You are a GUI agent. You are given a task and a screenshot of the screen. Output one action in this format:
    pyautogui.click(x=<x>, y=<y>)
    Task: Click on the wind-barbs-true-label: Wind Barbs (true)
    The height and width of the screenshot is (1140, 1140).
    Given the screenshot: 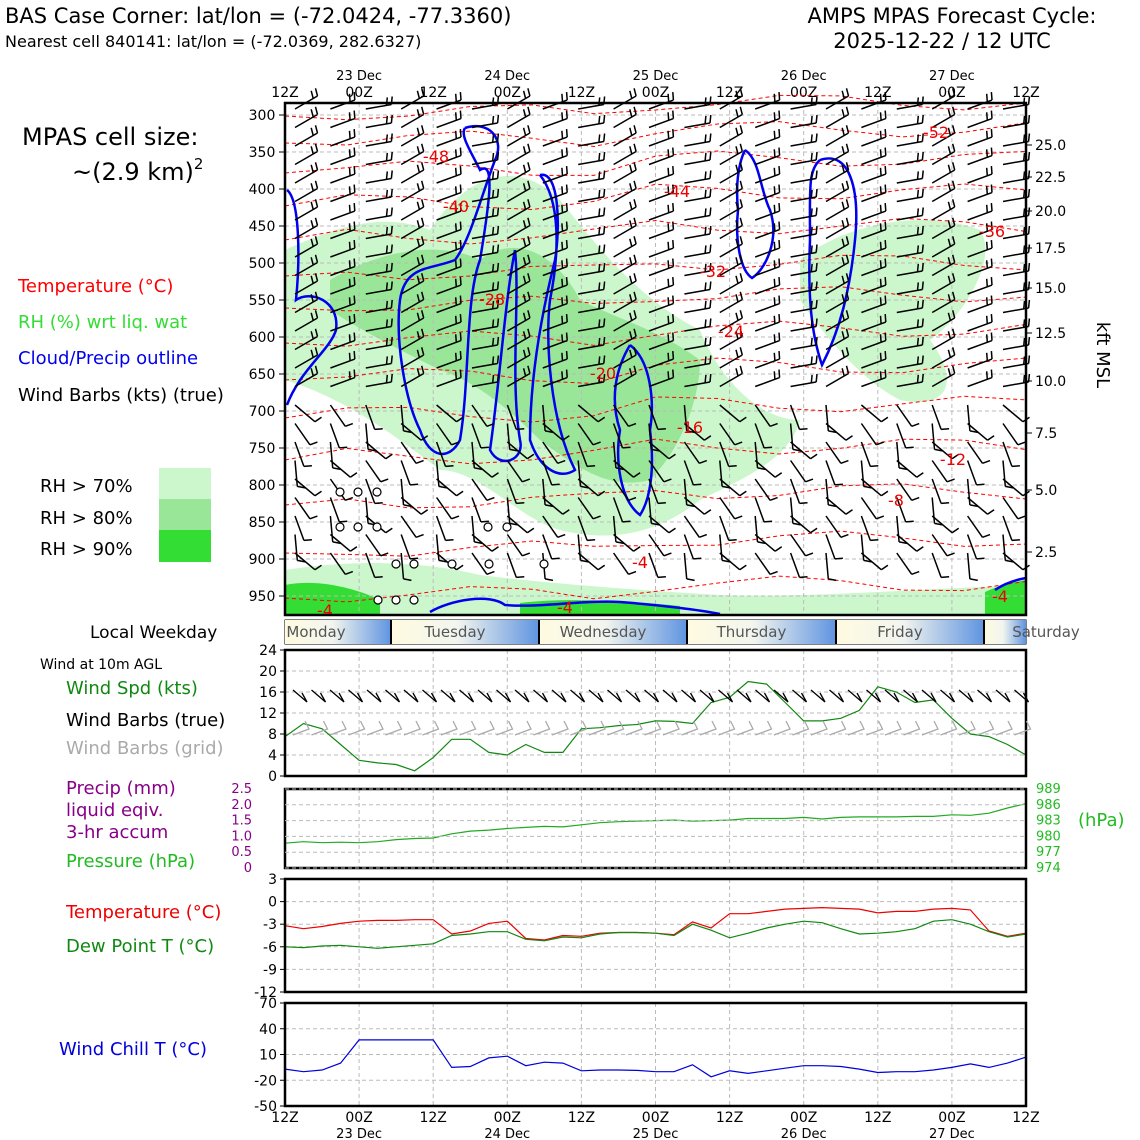 What is the action you would take?
    pyautogui.click(x=145, y=720)
    